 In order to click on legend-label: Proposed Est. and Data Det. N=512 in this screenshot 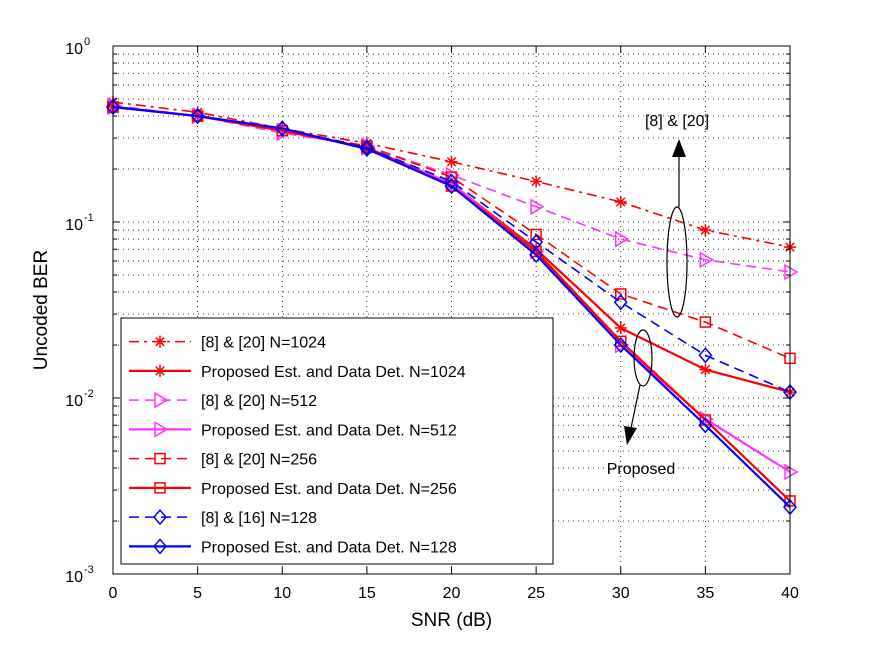, I will do `click(329, 430)`.